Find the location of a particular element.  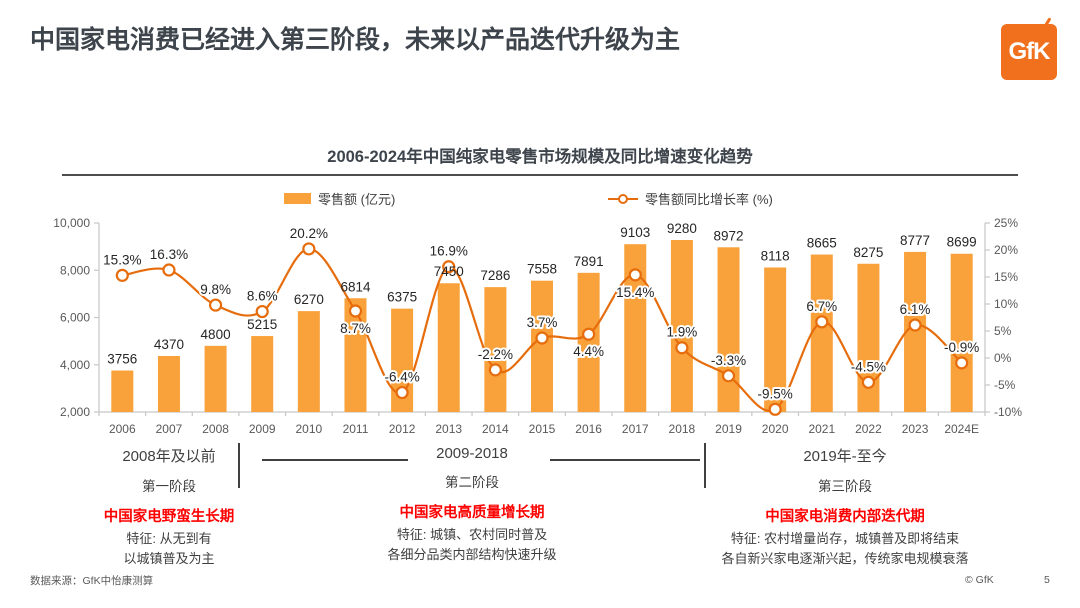

phase-1-stage: 第一阶段 is located at coordinates (169, 486).